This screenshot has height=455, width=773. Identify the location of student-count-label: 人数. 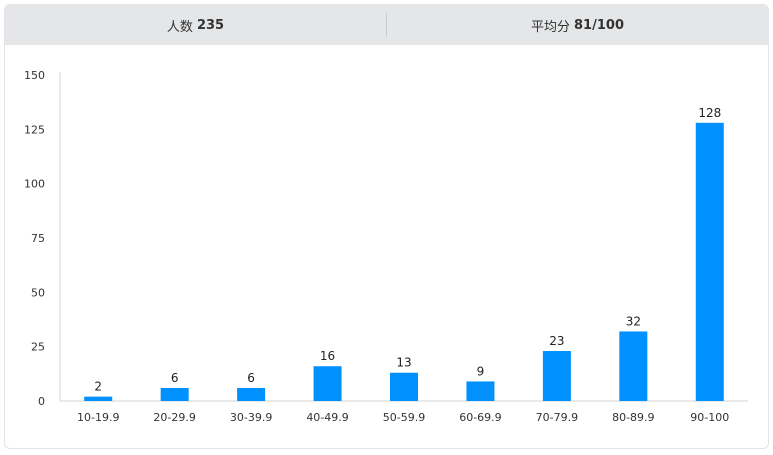
(179, 27).